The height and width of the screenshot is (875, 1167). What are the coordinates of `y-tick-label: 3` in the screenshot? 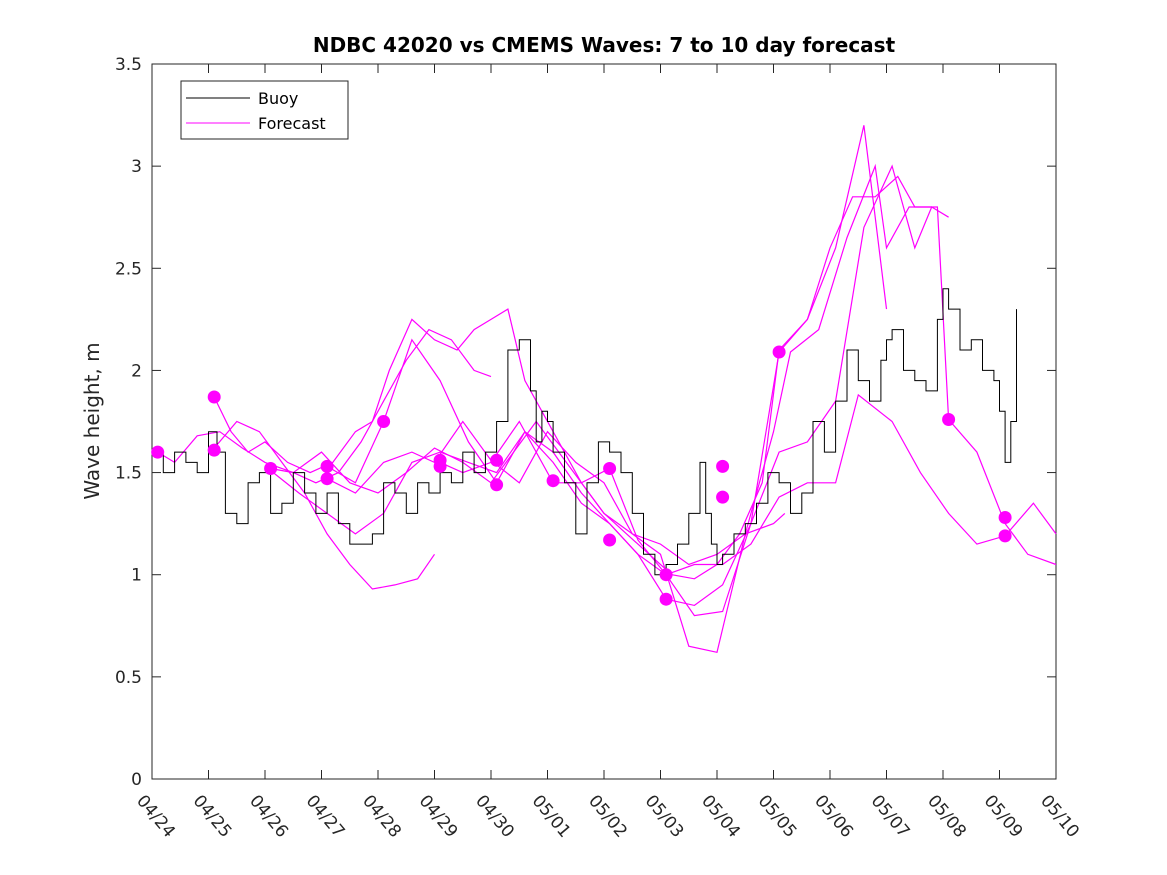 It's located at (136, 167).